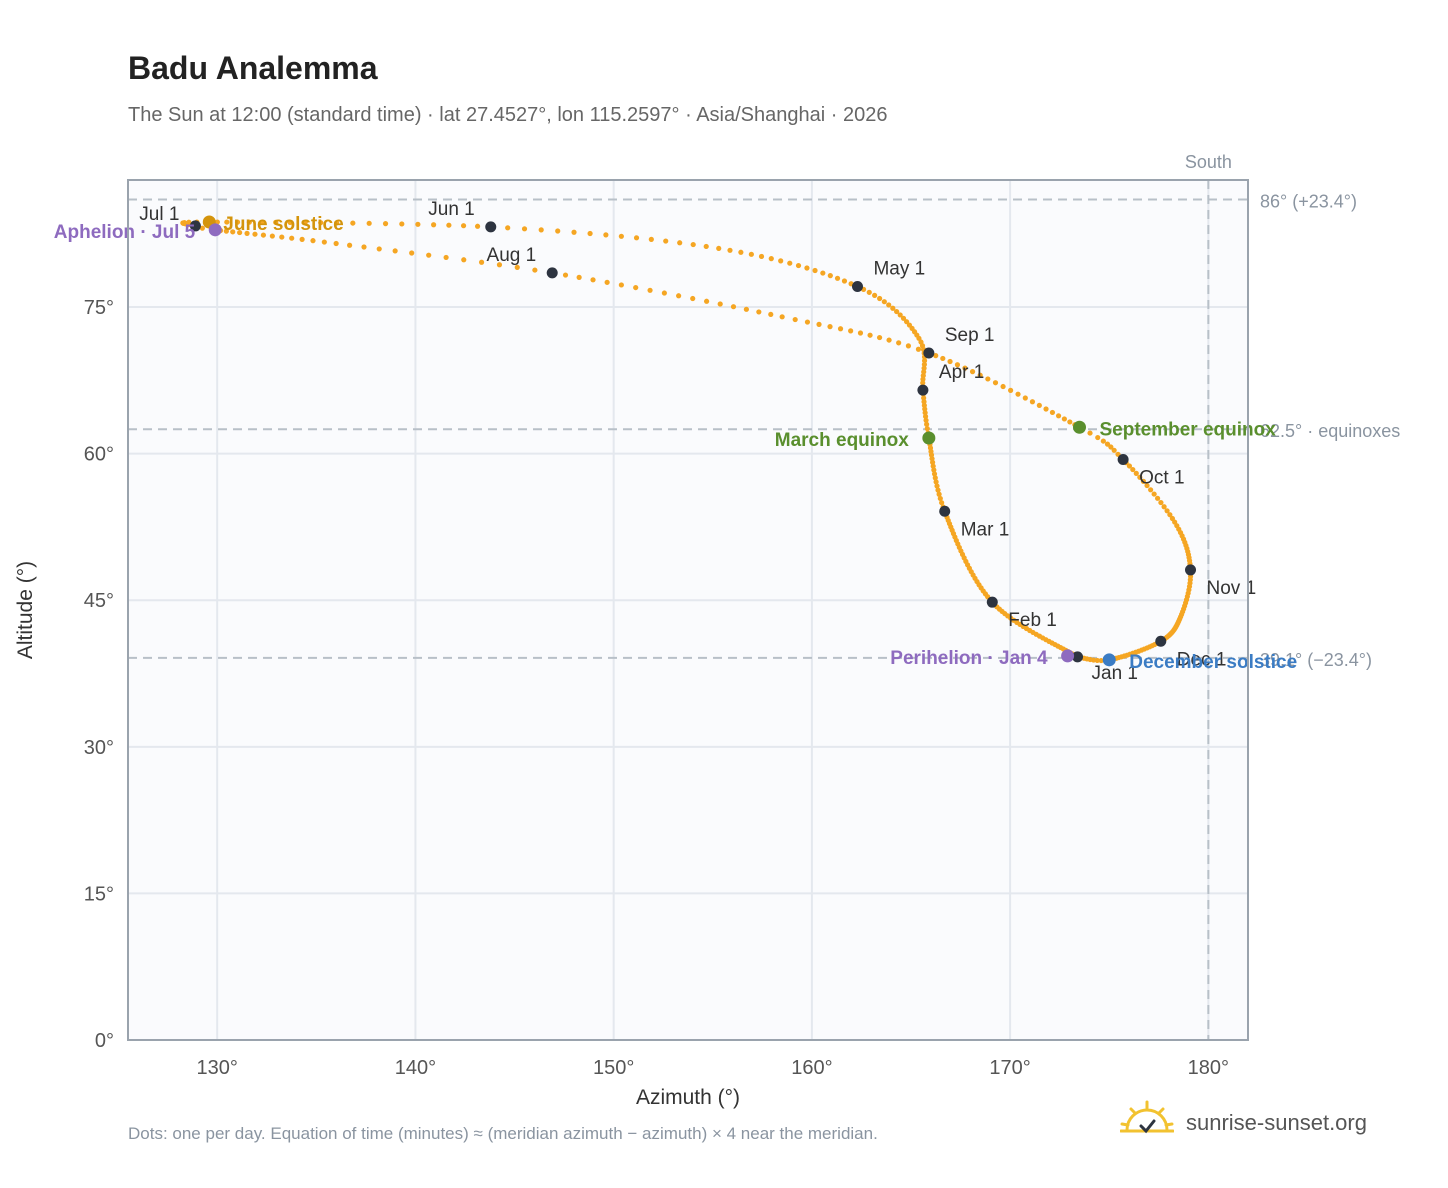 This screenshot has height=1188, width=1448. I want to click on y-tick-label: 45°, so click(99, 601).